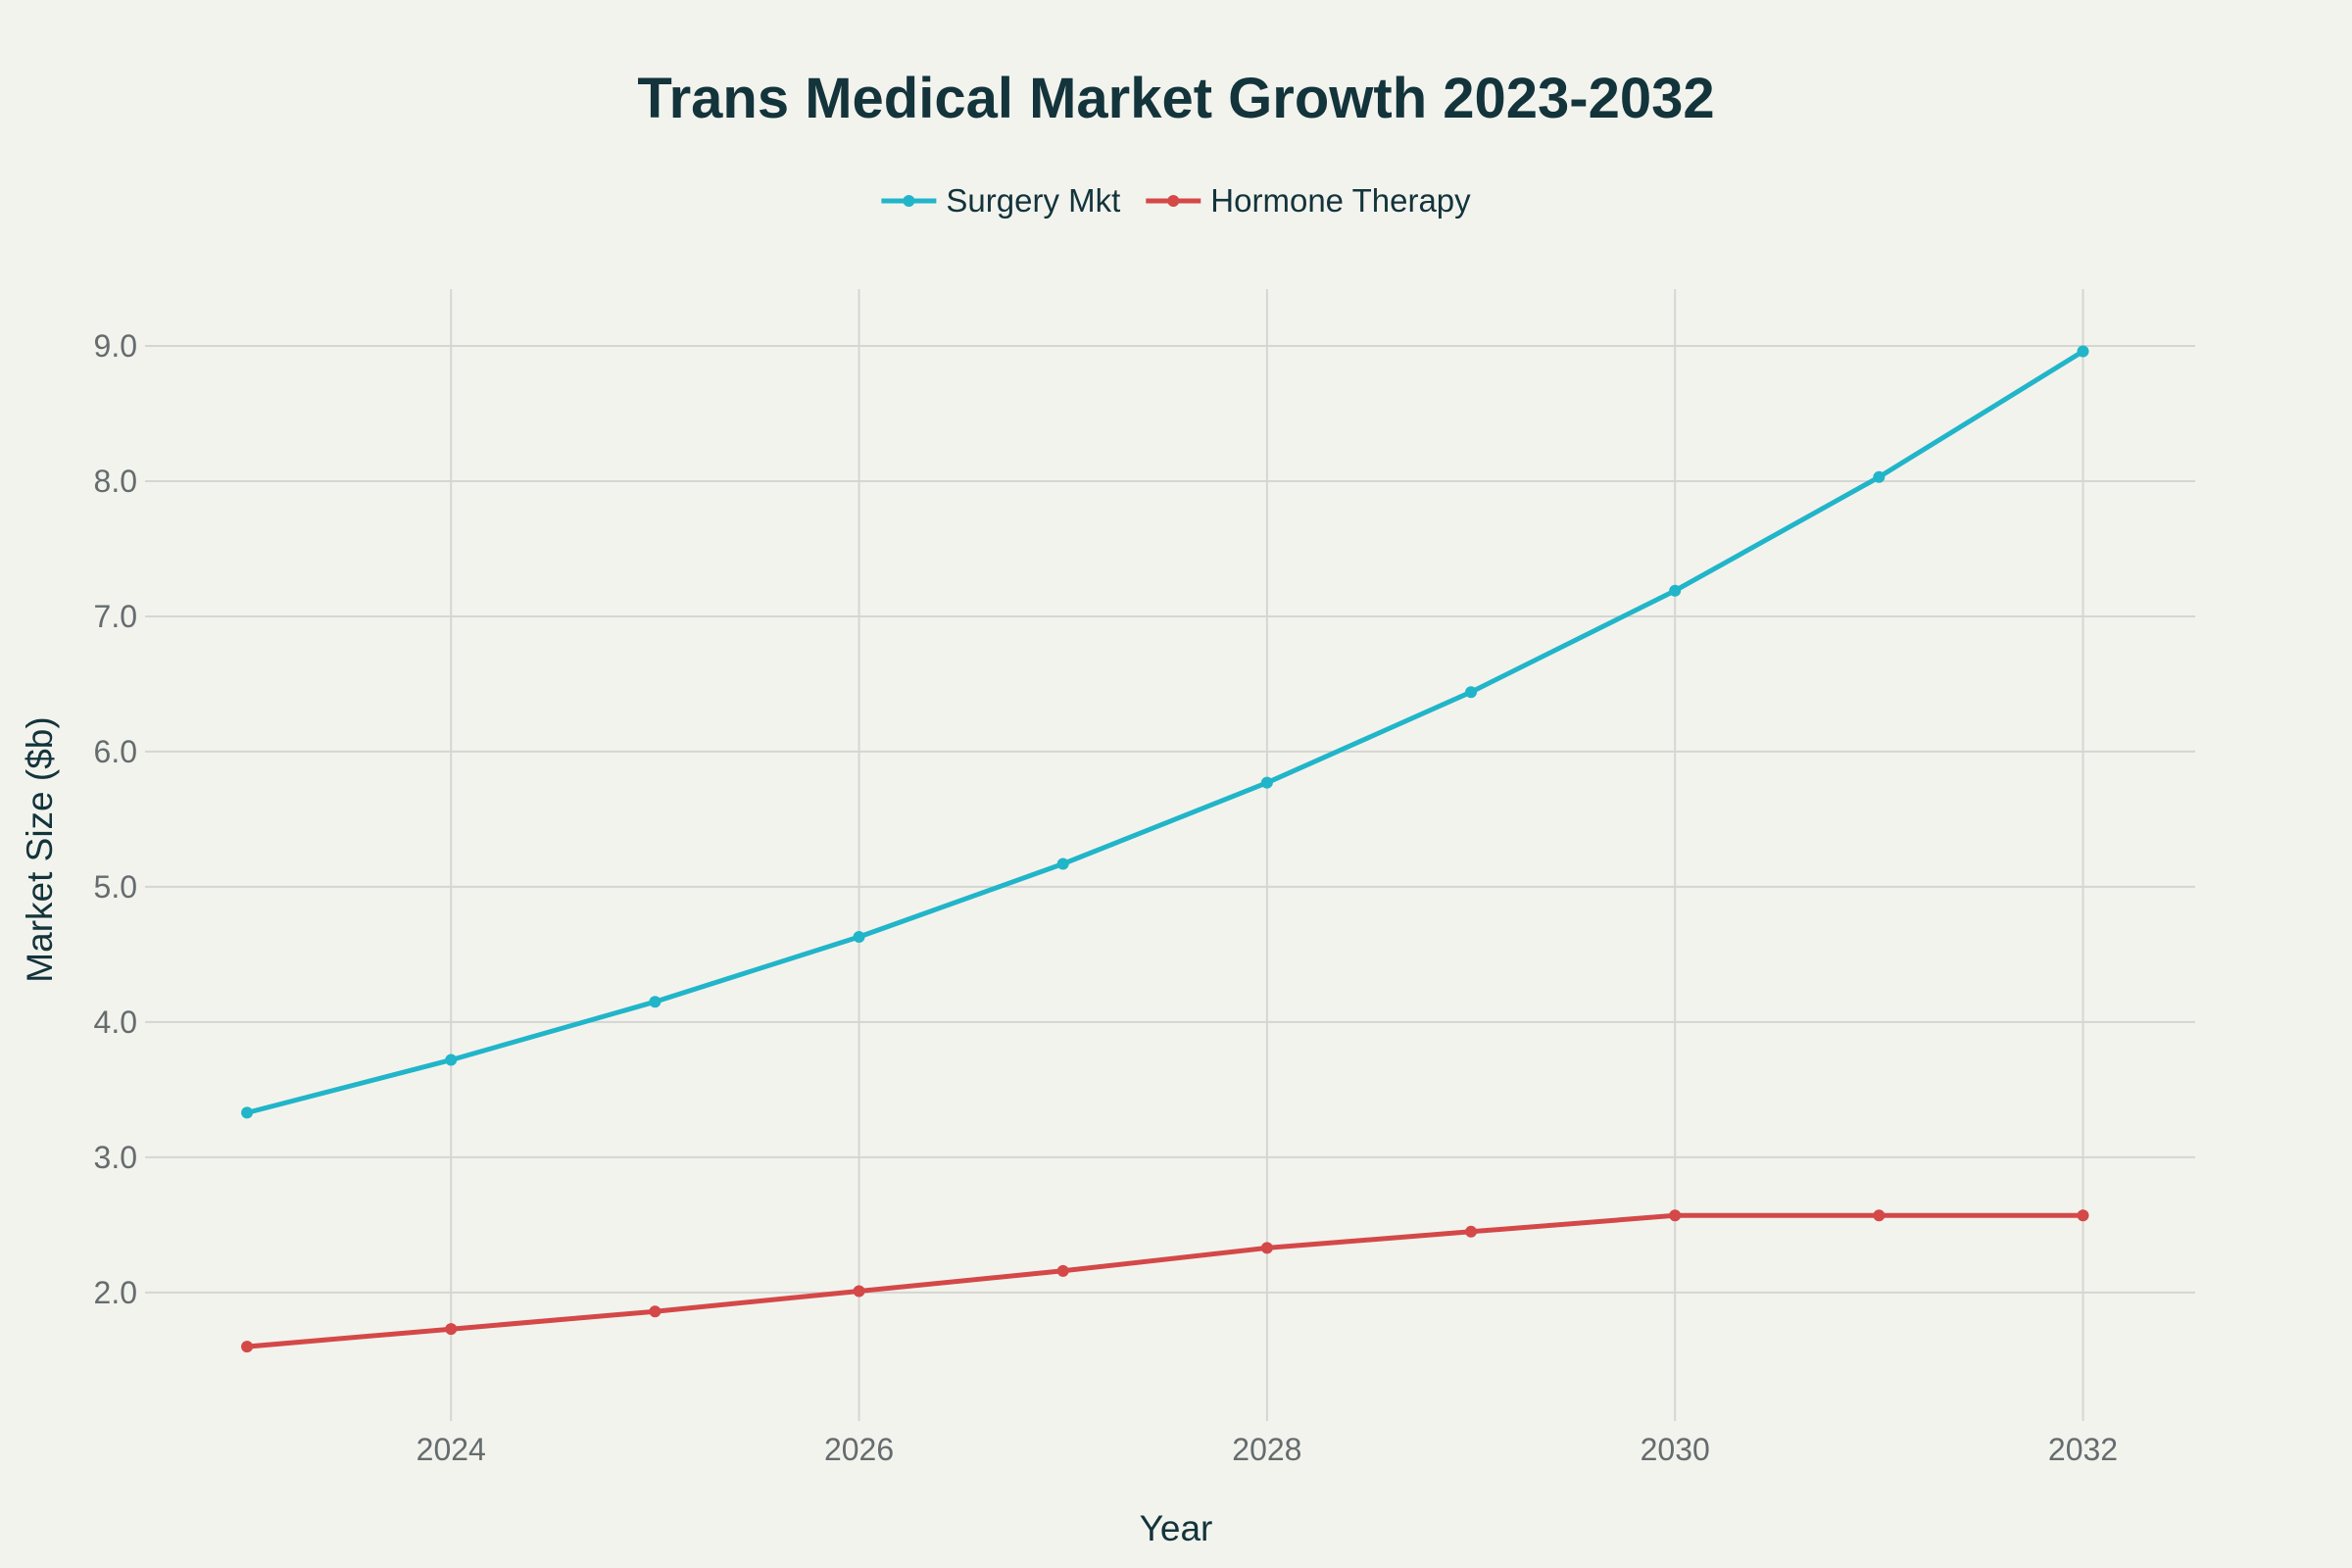  I want to click on x-tick-label: 2024, so click(451, 1449).